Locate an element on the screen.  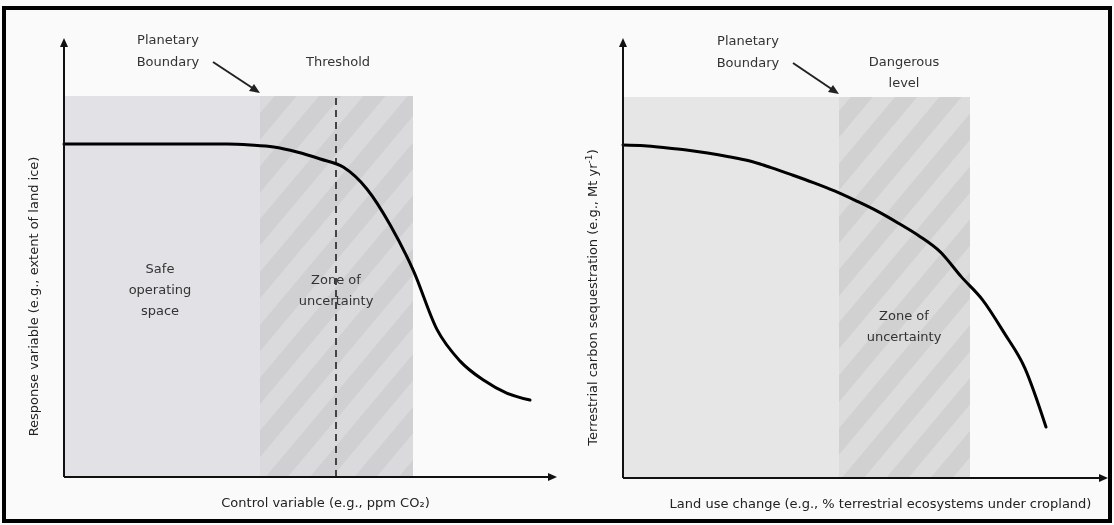
x-axis-title: Control variable (e.g., ppm CO₂) is located at coordinates (325, 502).